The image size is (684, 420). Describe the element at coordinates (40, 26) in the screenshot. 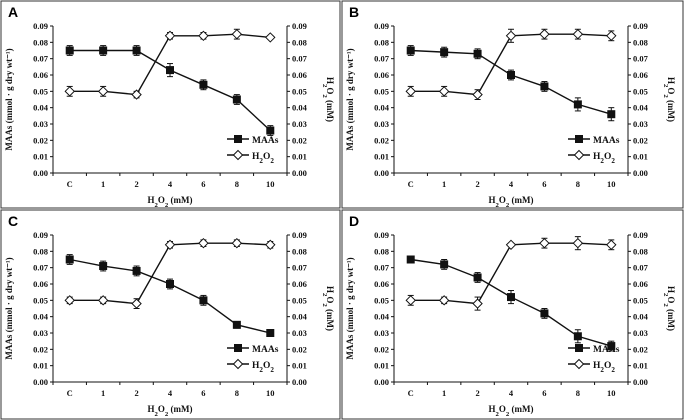

I see `y-tick-label-left: 0.09` at that location.